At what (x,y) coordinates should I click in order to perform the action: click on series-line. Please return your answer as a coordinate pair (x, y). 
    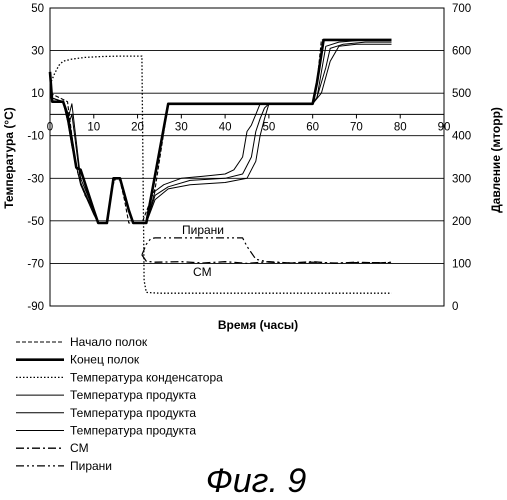
    Looking at the image, I should click on (267, 250).